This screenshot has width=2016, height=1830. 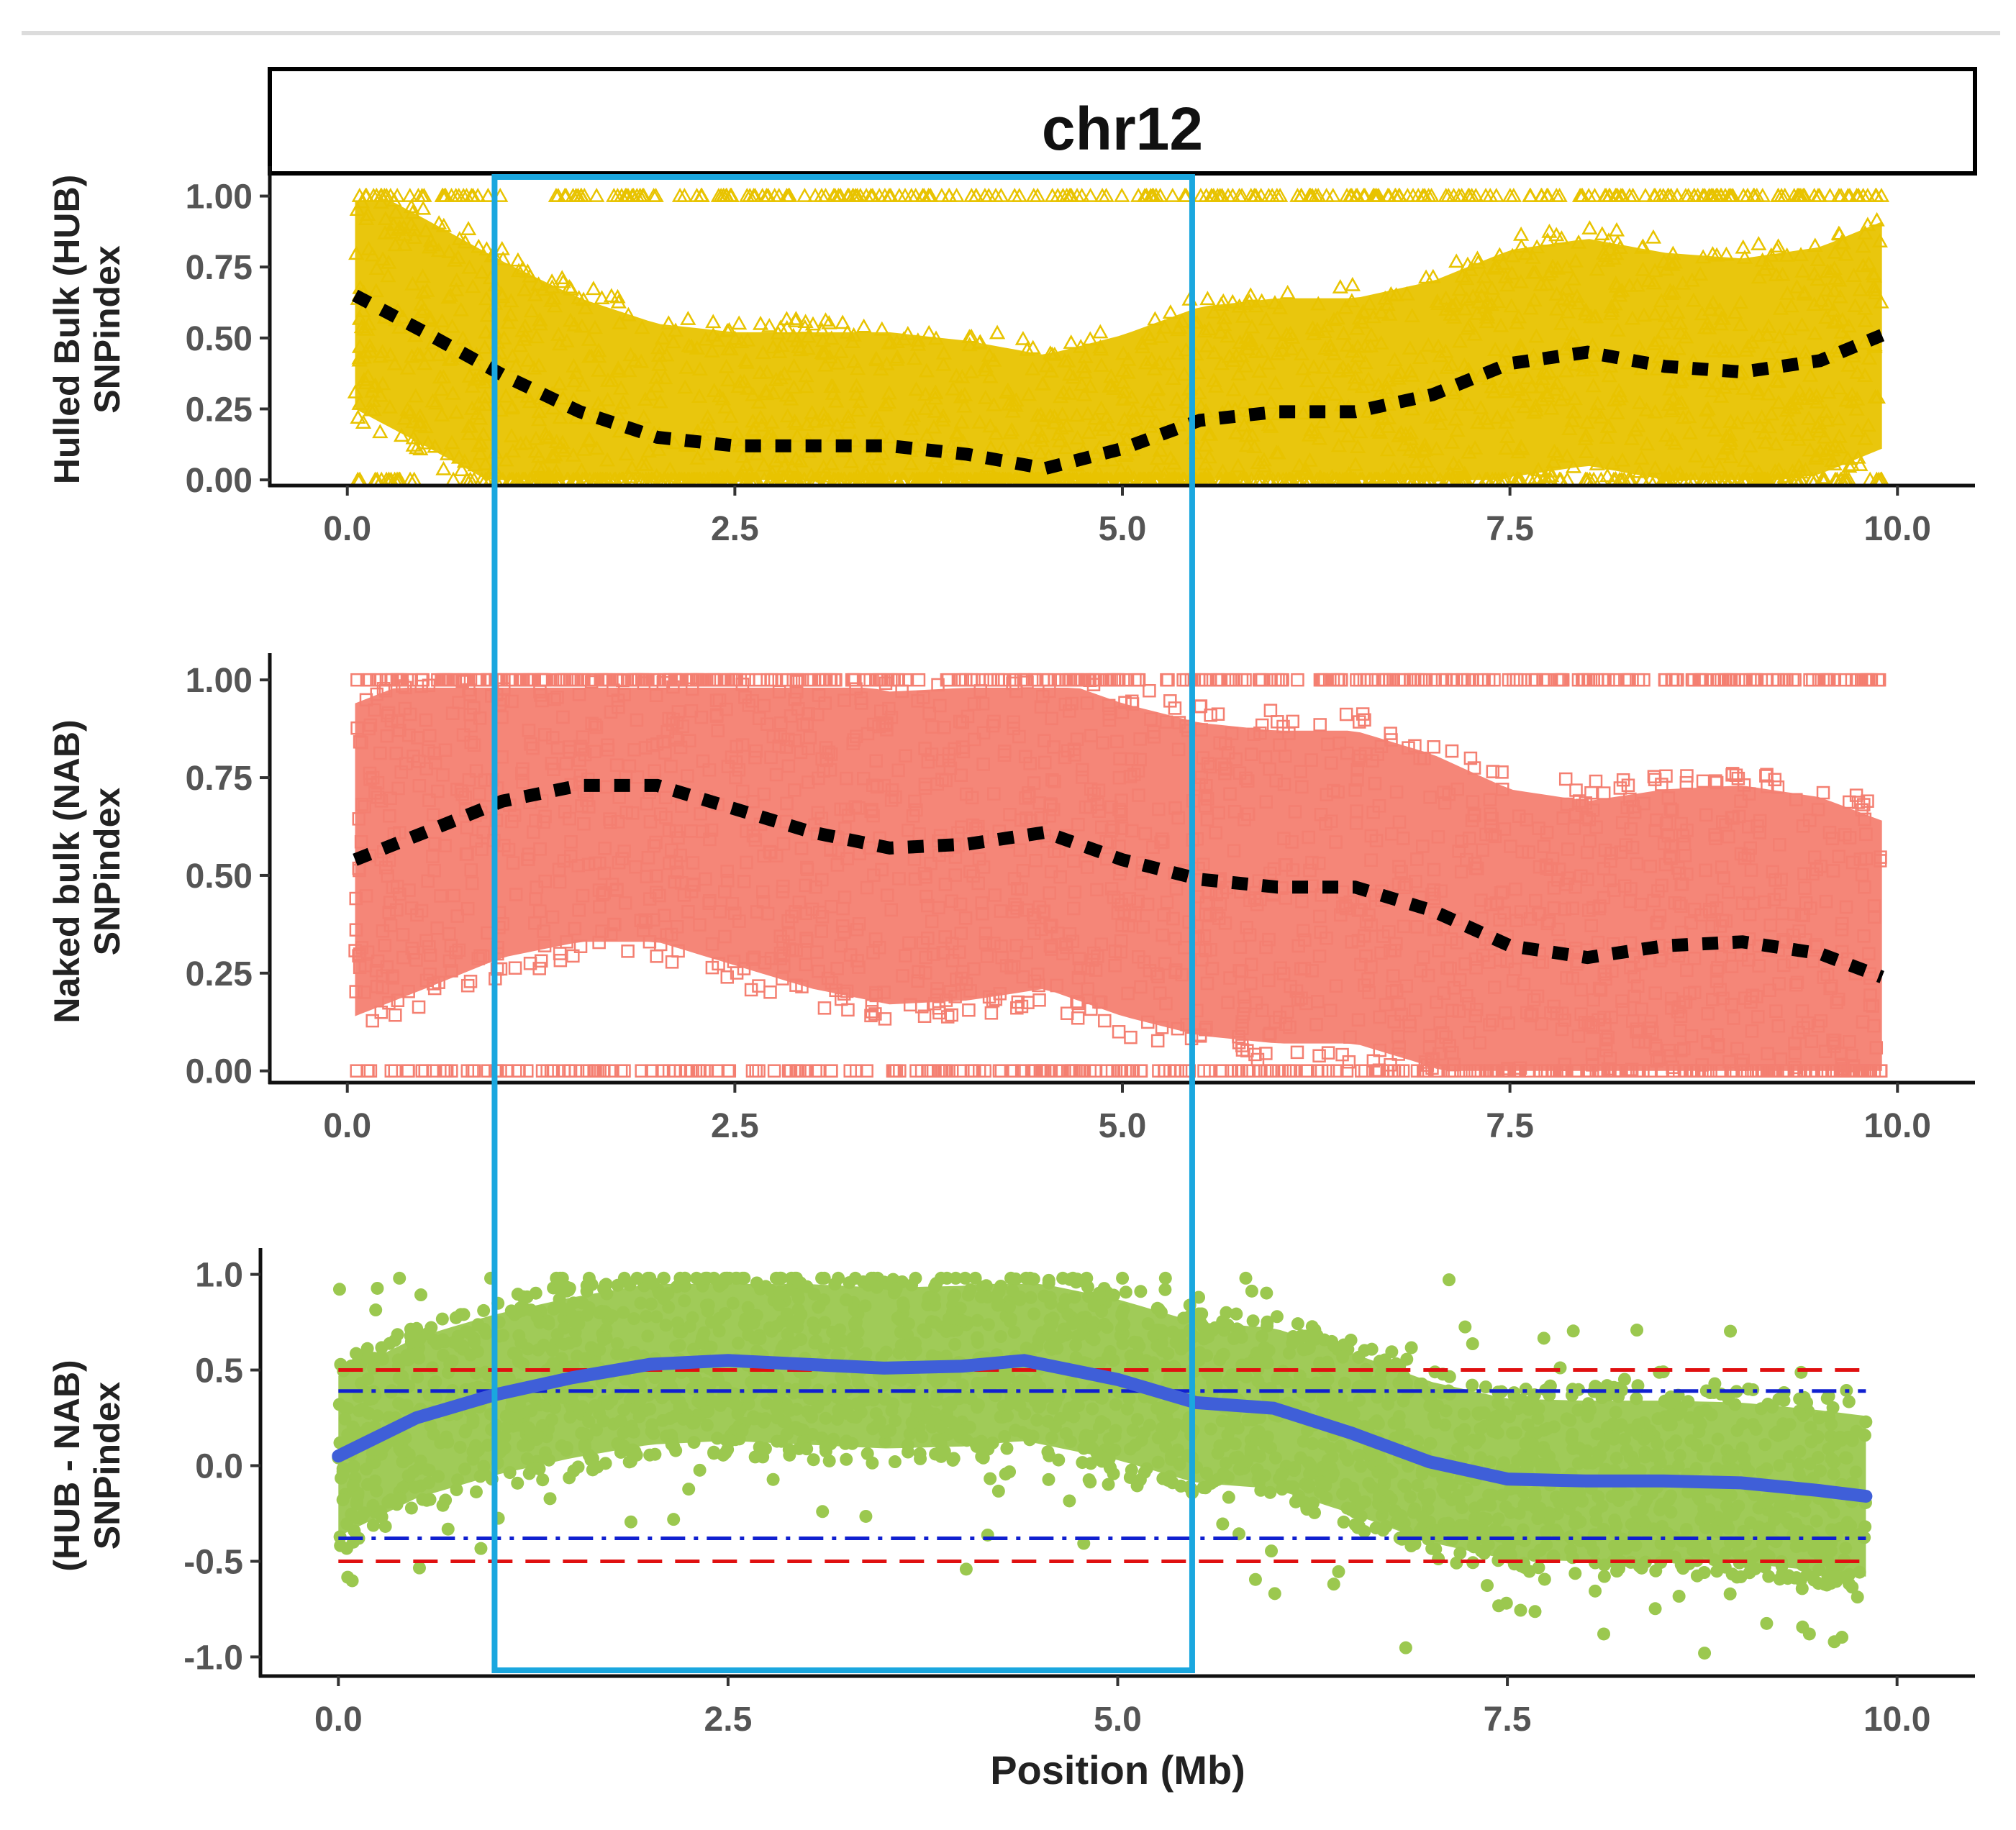 I want to click on facet-title: chr12, so click(x=1122, y=129).